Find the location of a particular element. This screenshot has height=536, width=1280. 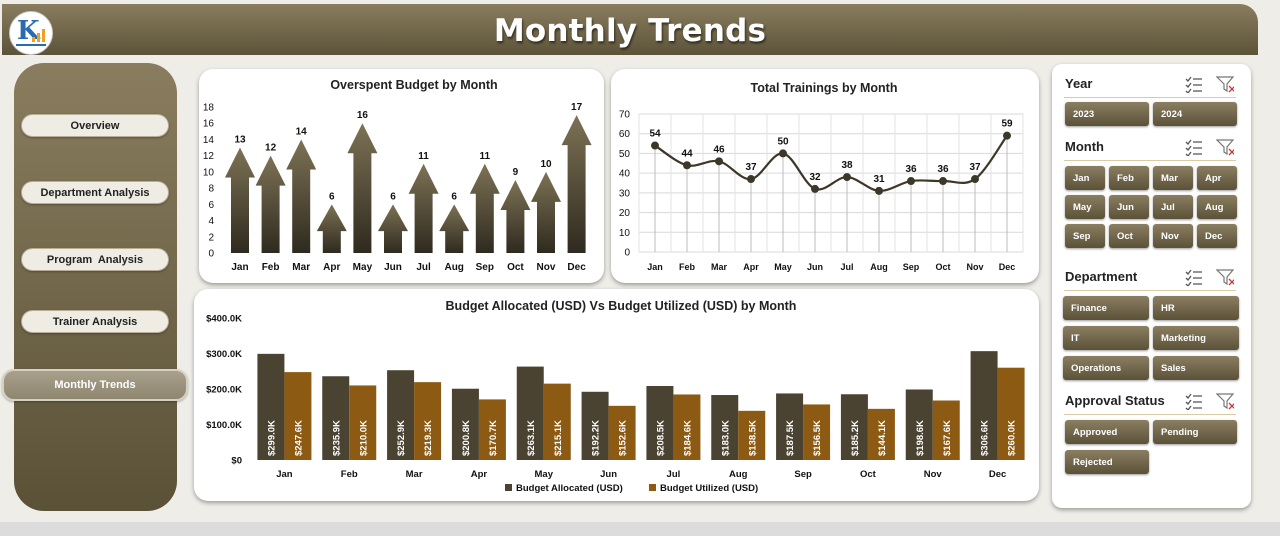

department-option-sales: Sales is located at coordinates (1196, 368).